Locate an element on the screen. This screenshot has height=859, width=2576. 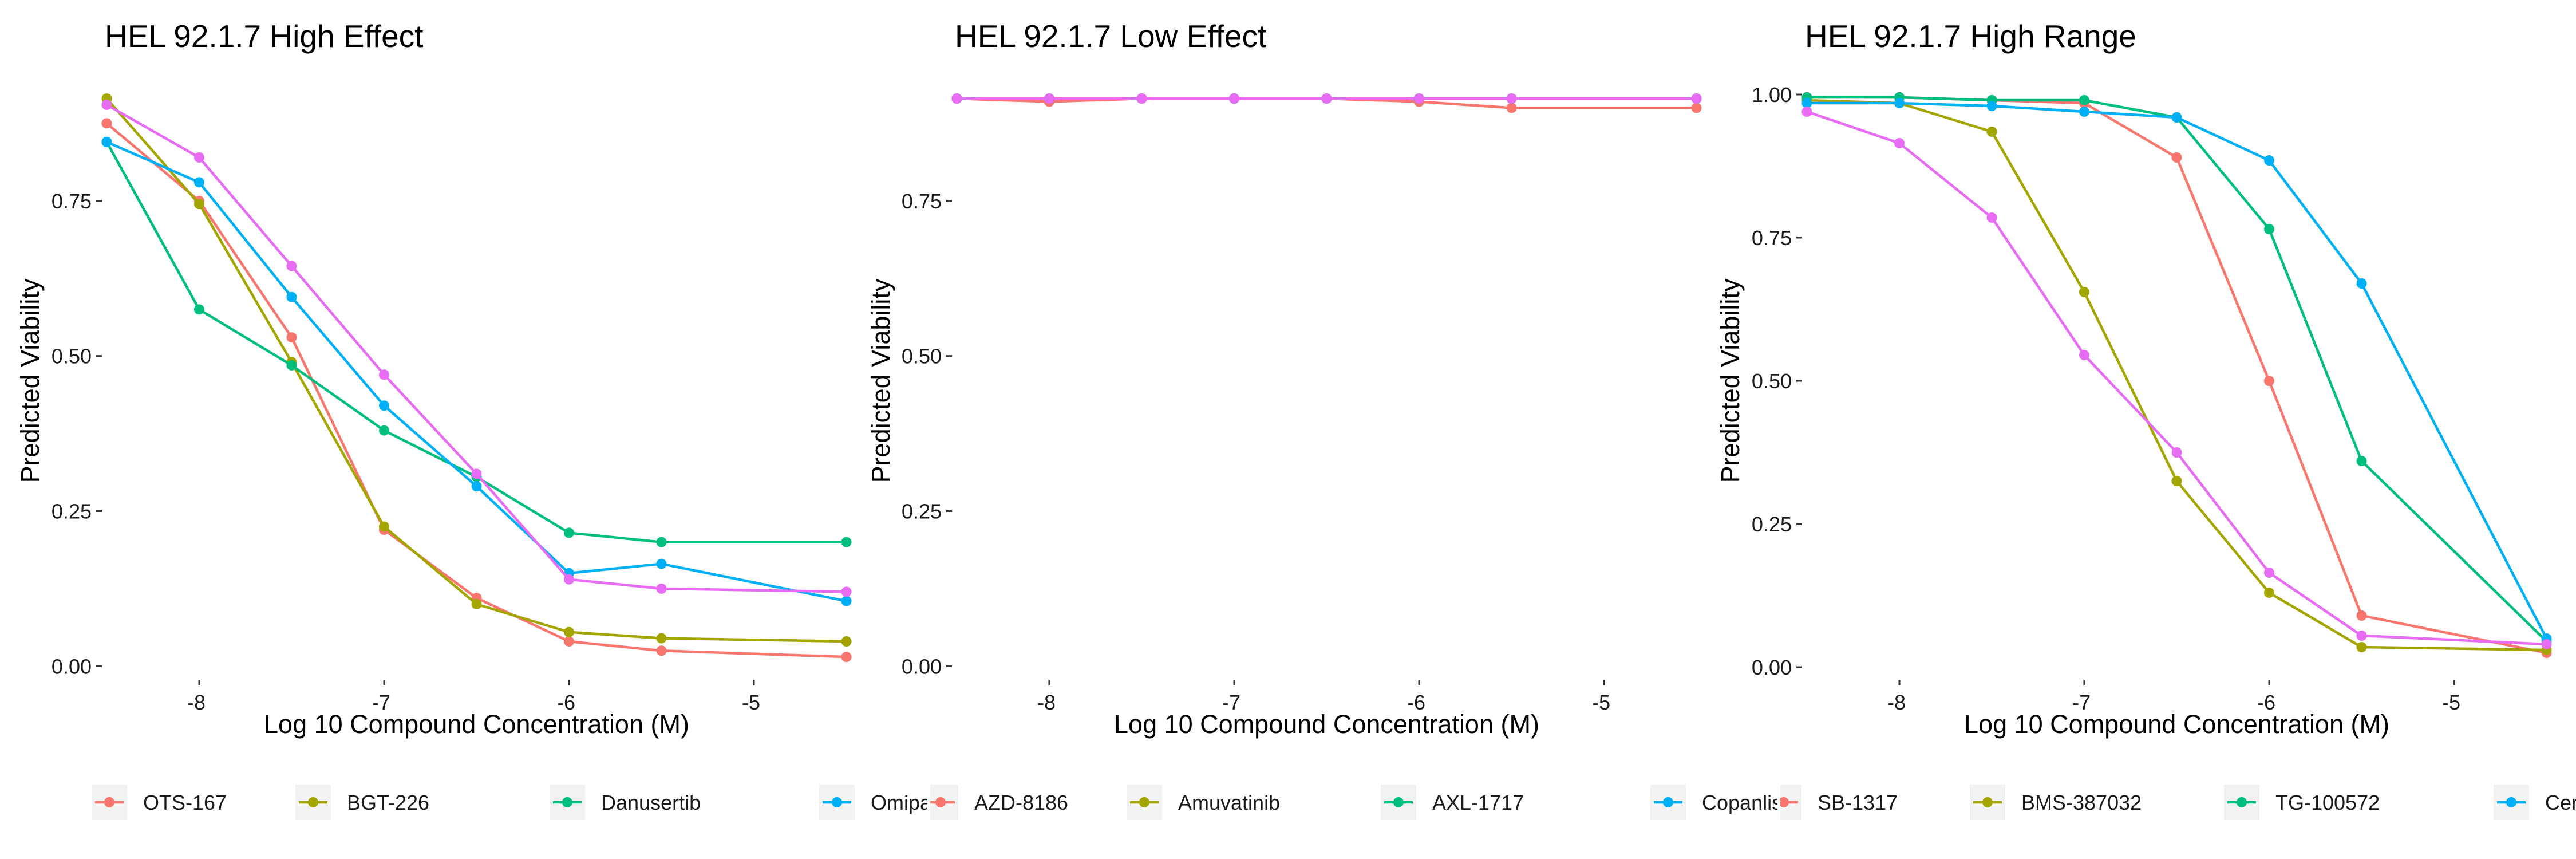
legend-item: AZD-8186 is located at coordinates (999, 803).